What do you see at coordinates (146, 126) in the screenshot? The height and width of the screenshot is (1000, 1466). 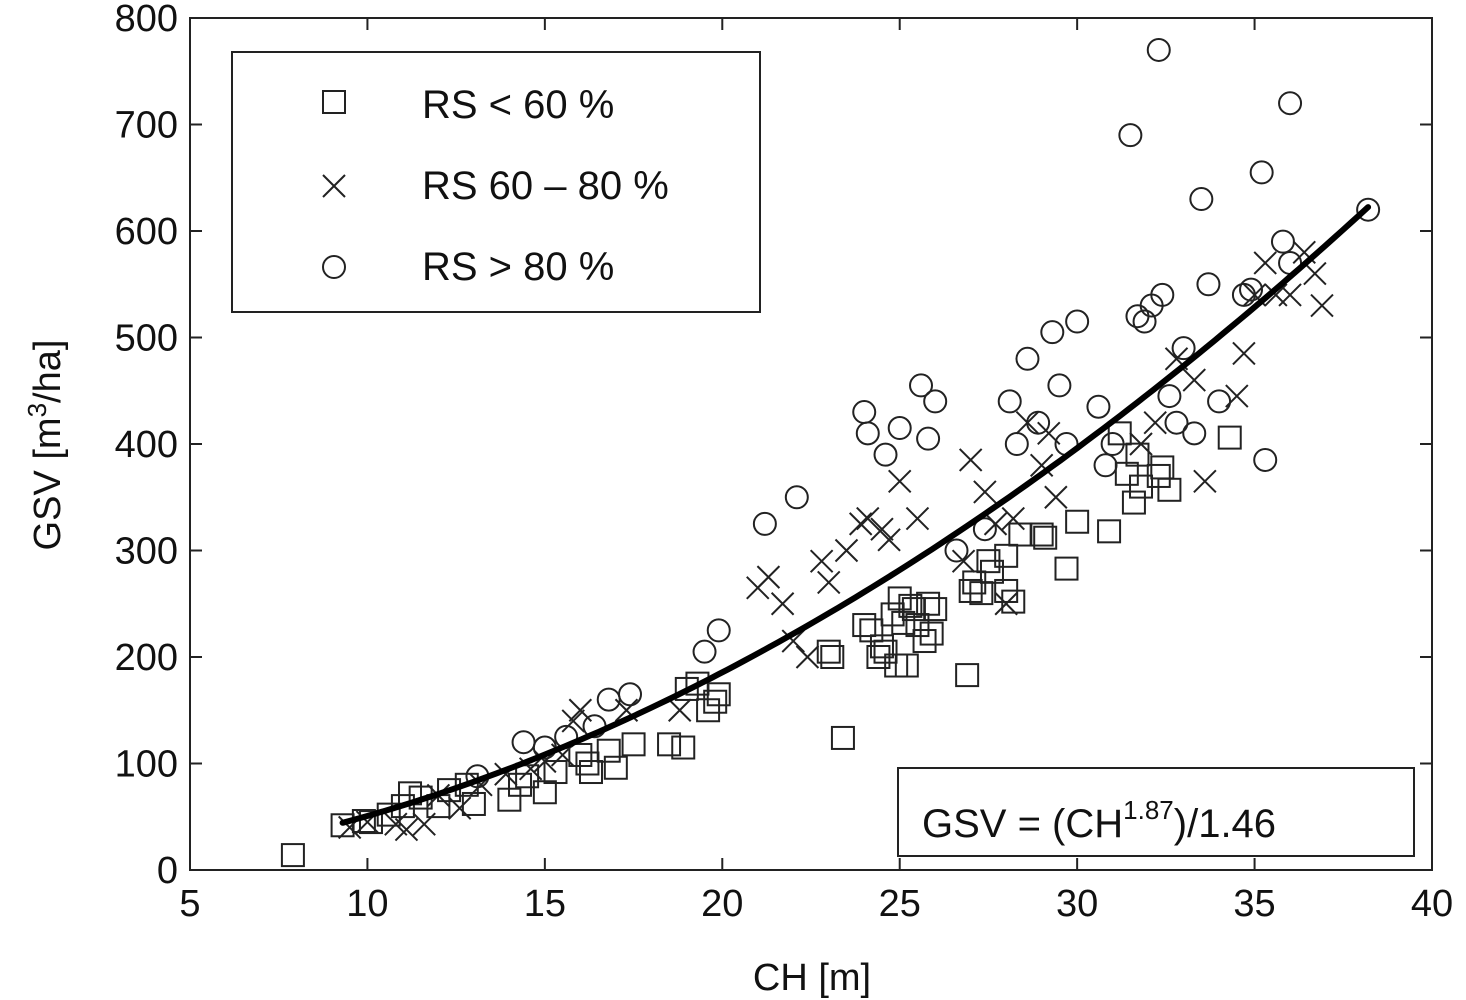 I see `y-tick-label: 700` at bounding box center [146, 126].